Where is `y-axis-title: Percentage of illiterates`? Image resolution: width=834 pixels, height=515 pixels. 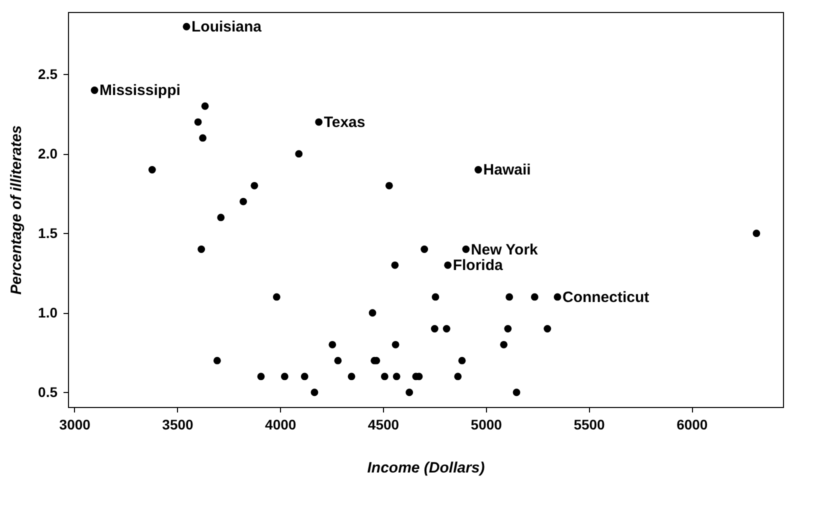
y-axis-title: Percentage of illiterates is located at coordinates (17, 210).